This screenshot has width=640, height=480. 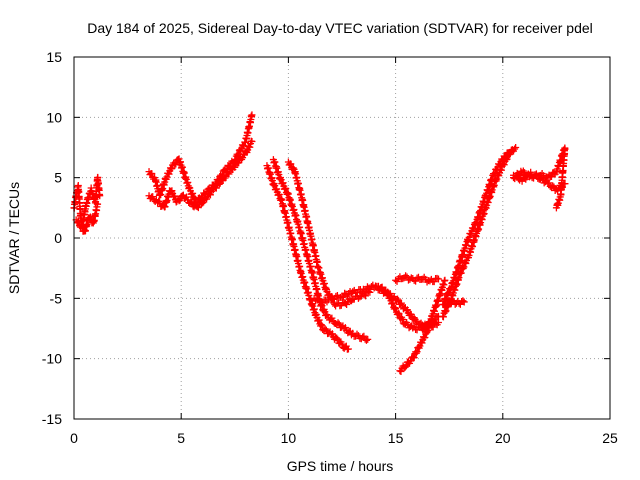 I want to click on series-track-j, so click(x=422, y=326).